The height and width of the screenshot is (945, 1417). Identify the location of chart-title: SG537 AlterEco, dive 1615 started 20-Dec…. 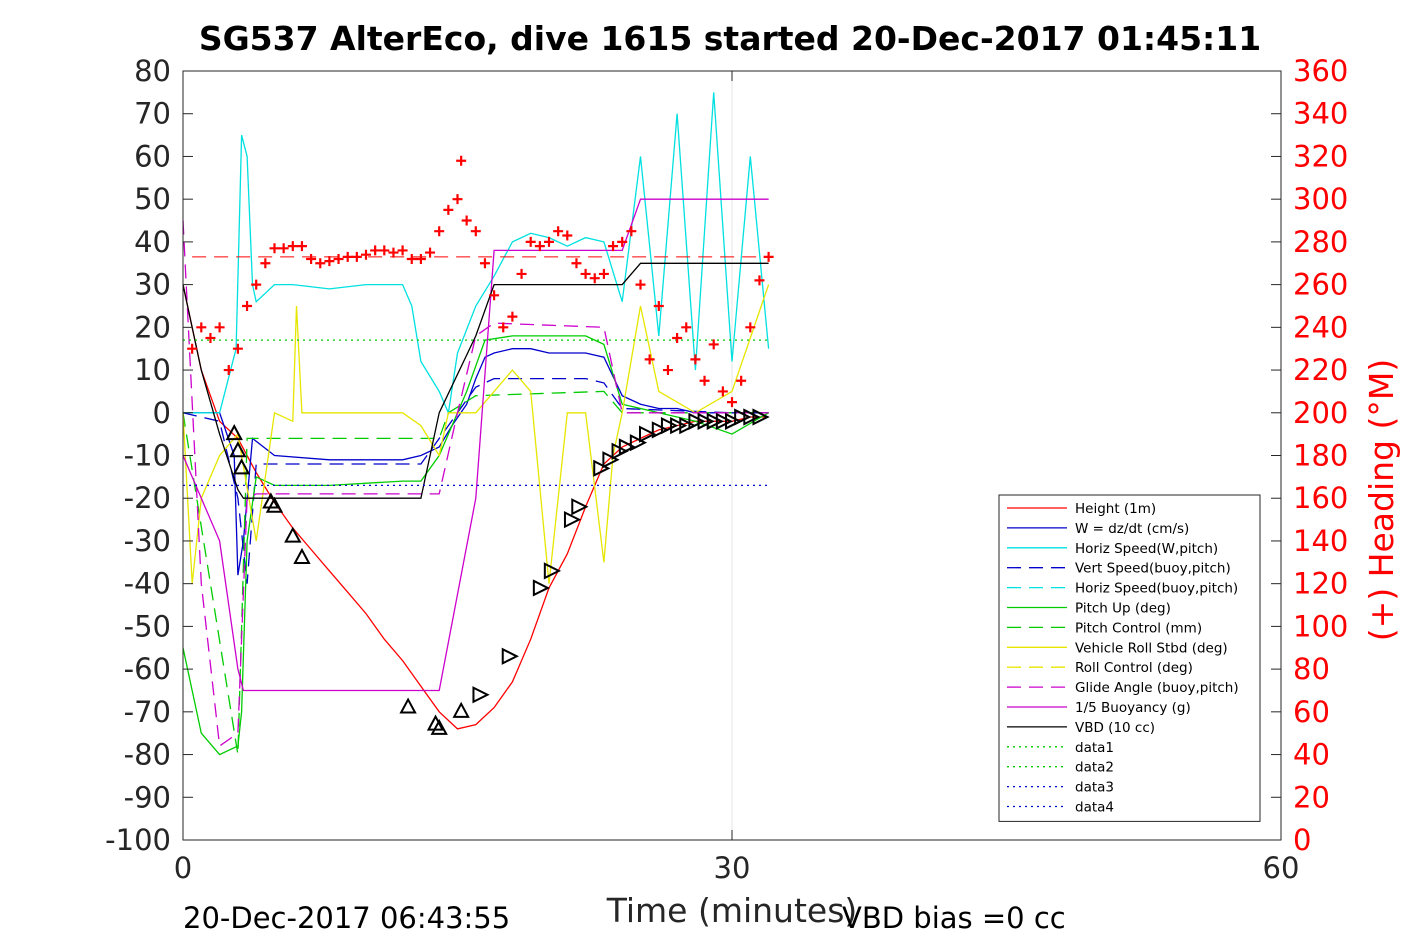
(730, 38).